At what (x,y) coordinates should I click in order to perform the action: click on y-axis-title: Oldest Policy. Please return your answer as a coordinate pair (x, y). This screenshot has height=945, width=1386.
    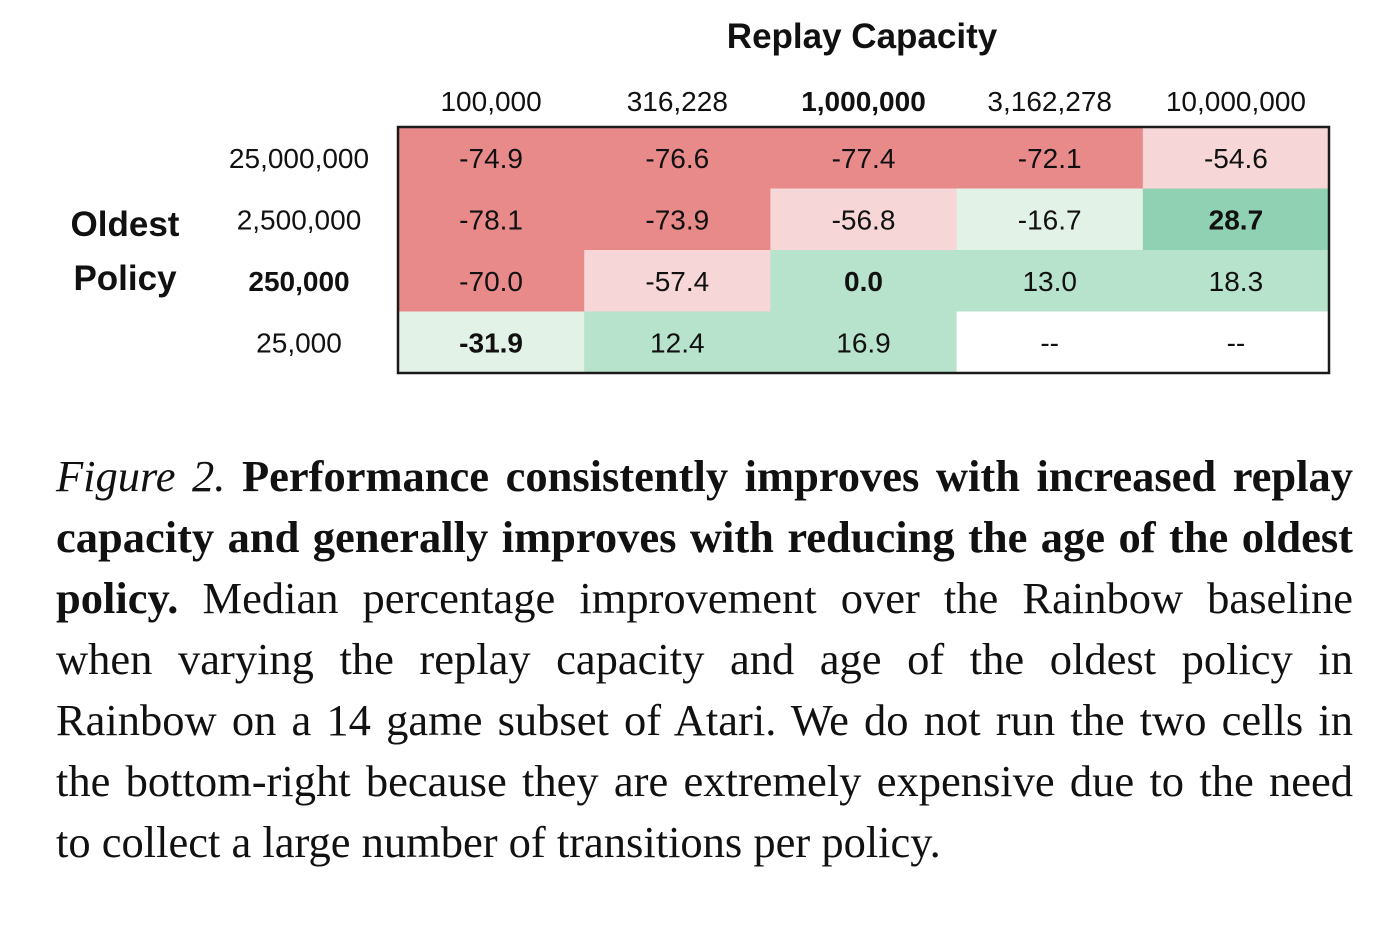
    Looking at the image, I should click on (125, 251).